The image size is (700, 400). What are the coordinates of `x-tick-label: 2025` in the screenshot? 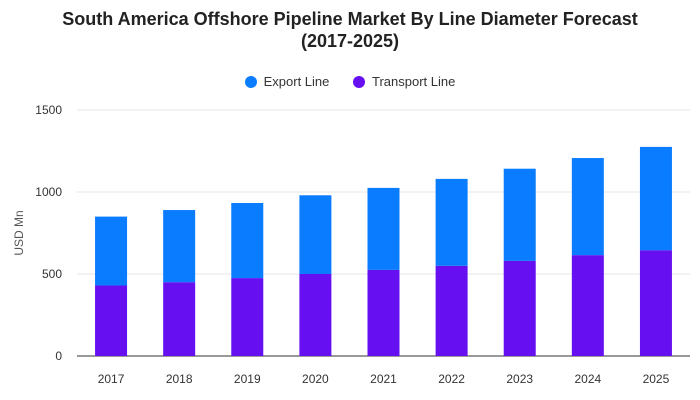 It's located at (656, 379).